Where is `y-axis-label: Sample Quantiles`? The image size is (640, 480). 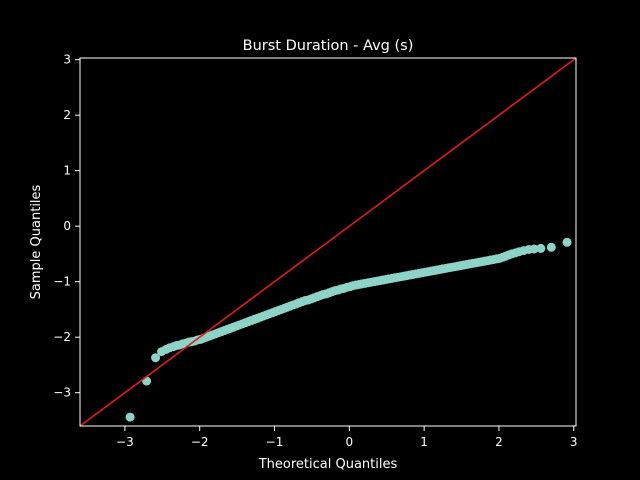
y-axis-label: Sample Quantiles is located at coordinates (36, 241).